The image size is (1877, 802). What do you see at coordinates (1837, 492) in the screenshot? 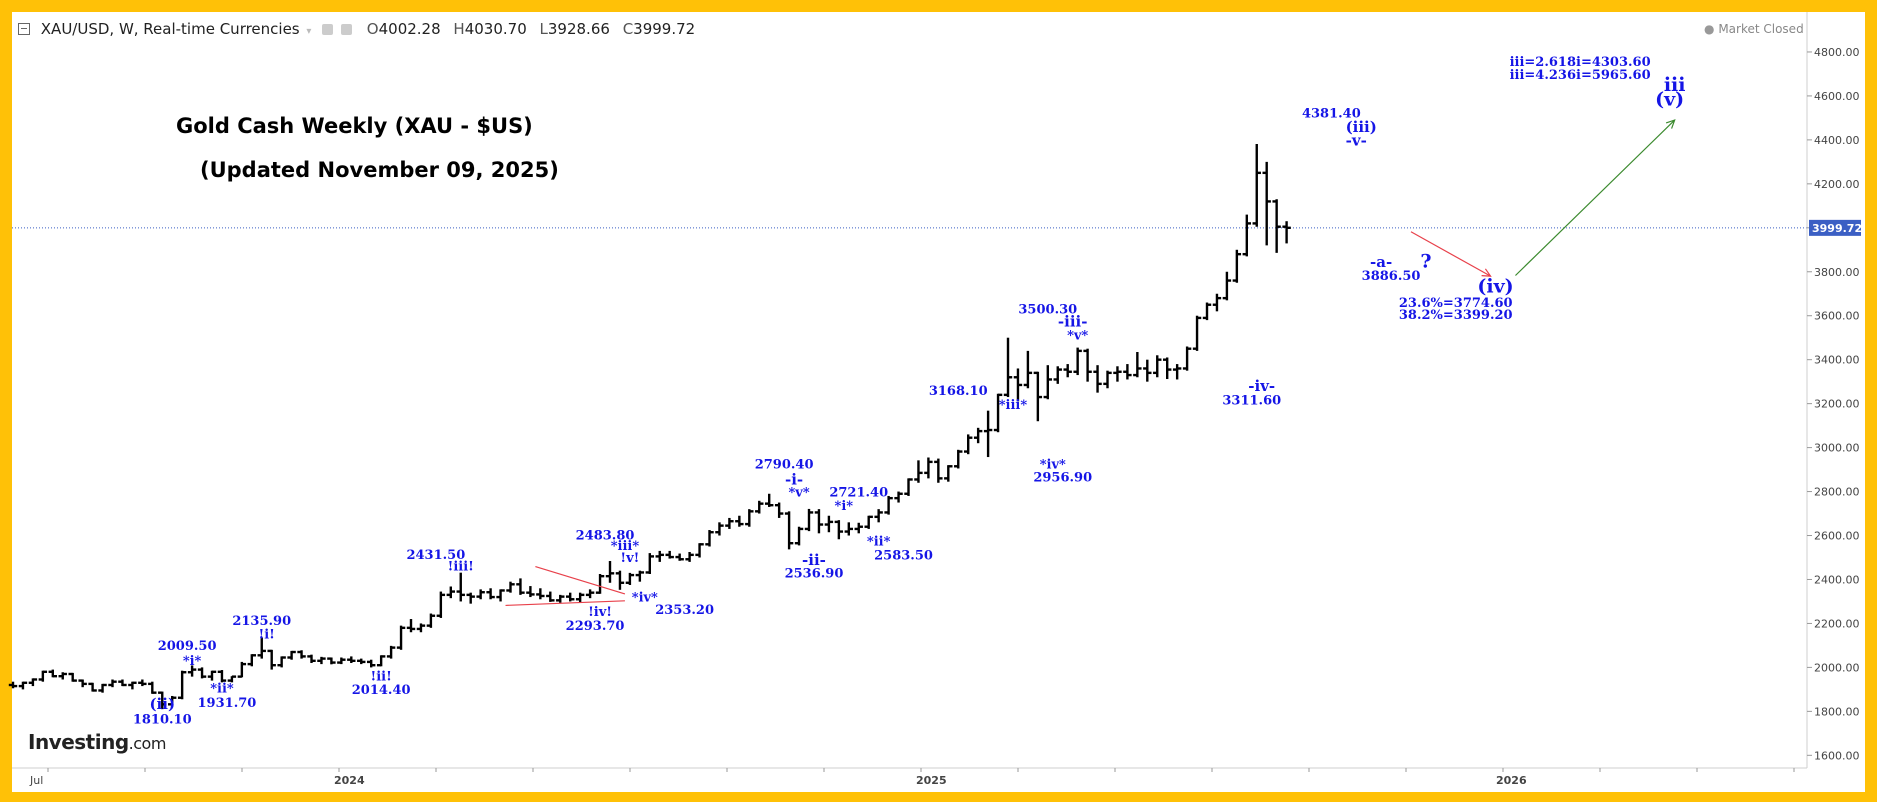
I see `y-tick-label: 2800.00` at bounding box center [1837, 492].